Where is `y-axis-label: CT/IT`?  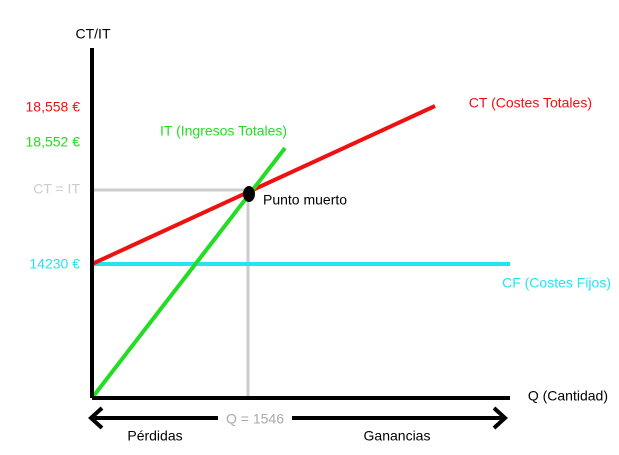 y-axis-label: CT/IT is located at coordinates (93, 34).